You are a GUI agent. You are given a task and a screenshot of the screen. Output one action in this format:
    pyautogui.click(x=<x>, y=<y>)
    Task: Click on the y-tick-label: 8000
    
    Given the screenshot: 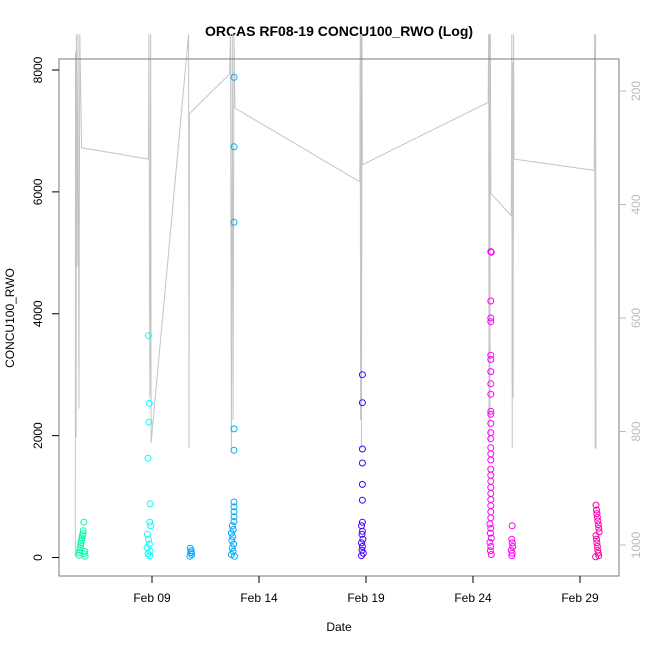 What is the action you would take?
    pyautogui.click(x=38, y=69)
    